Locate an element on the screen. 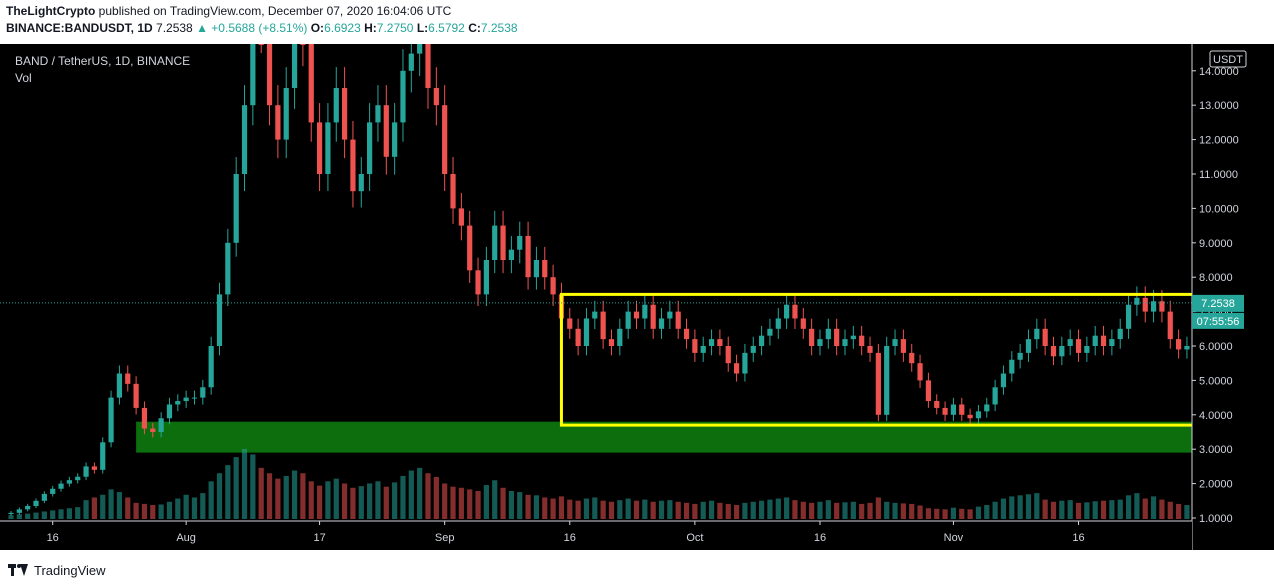  open-value: 6.6923 is located at coordinates (342, 28).